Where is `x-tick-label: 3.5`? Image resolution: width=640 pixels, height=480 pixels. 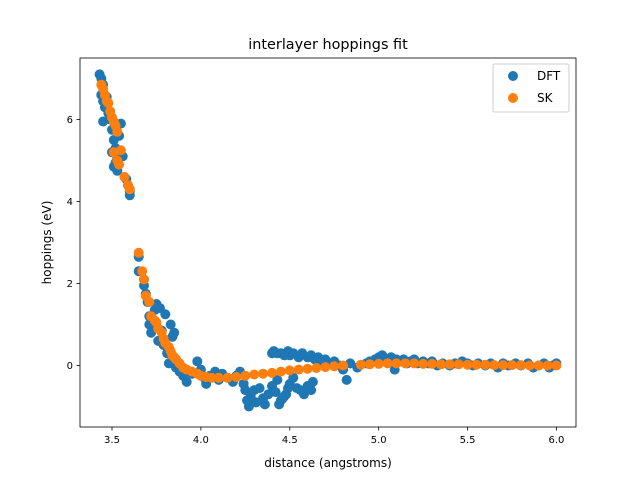
x-tick-label: 3.5 is located at coordinates (112, 440).